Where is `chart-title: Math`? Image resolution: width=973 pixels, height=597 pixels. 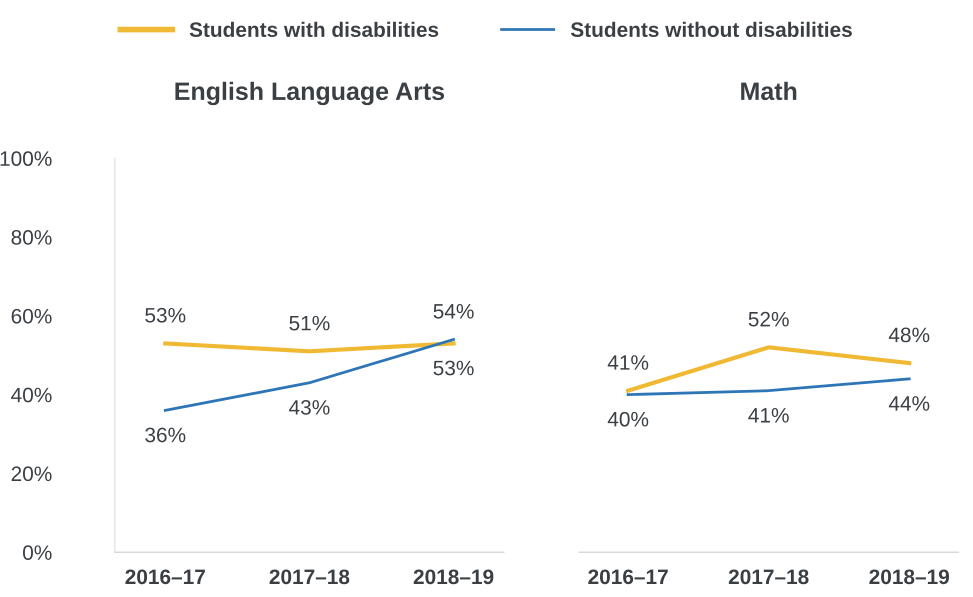
chart-title: Math is located at coordinates (768, 91).